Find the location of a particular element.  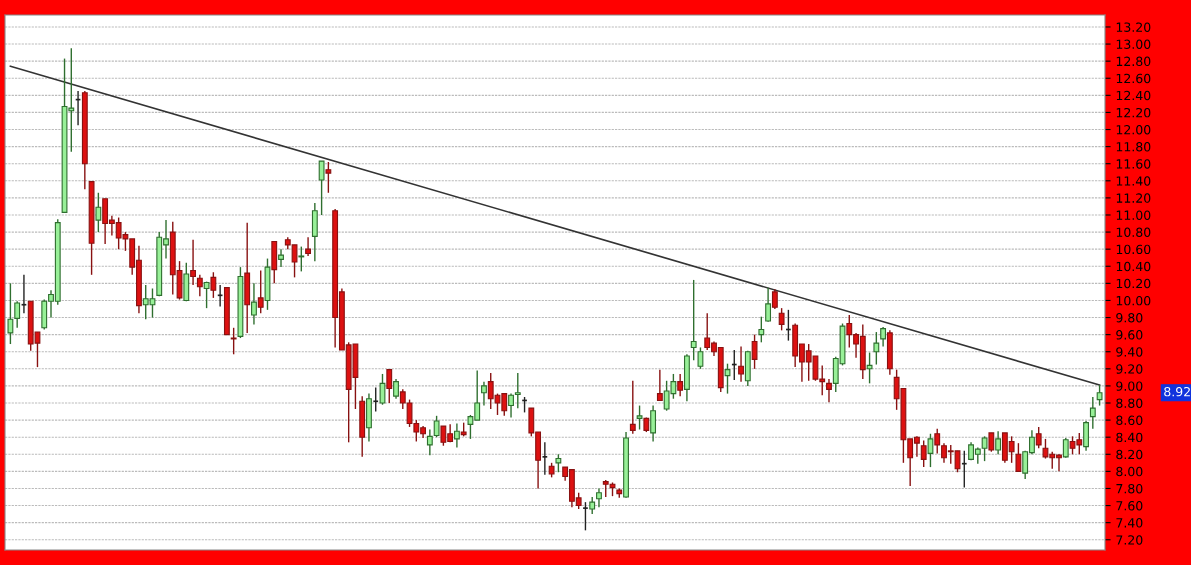

y-tick-label: 10.80 is located at coordinates (1133, 232).